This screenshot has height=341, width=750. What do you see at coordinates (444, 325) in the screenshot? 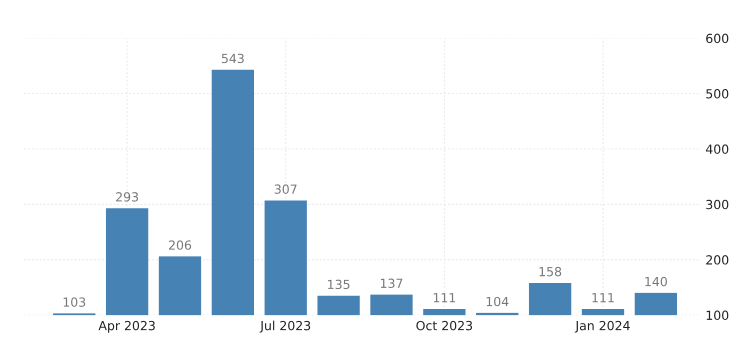
I see `x-tick-label: Oct 2023` at bounding box center [444, 325].